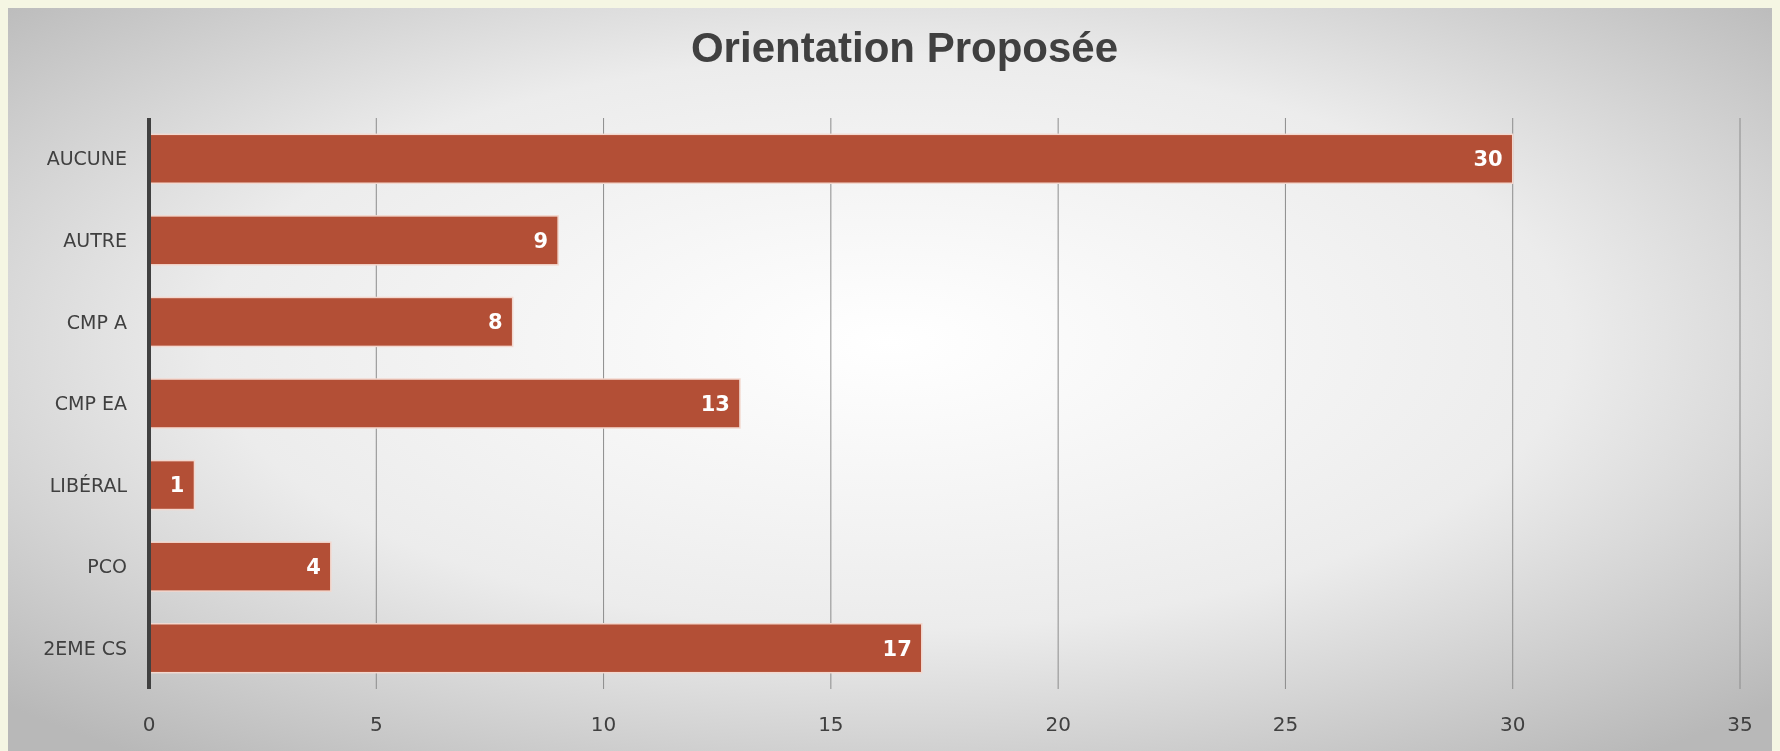 This screenshot has width=1780, height=751. I want to click on data-label: 13, so click(715, 403).